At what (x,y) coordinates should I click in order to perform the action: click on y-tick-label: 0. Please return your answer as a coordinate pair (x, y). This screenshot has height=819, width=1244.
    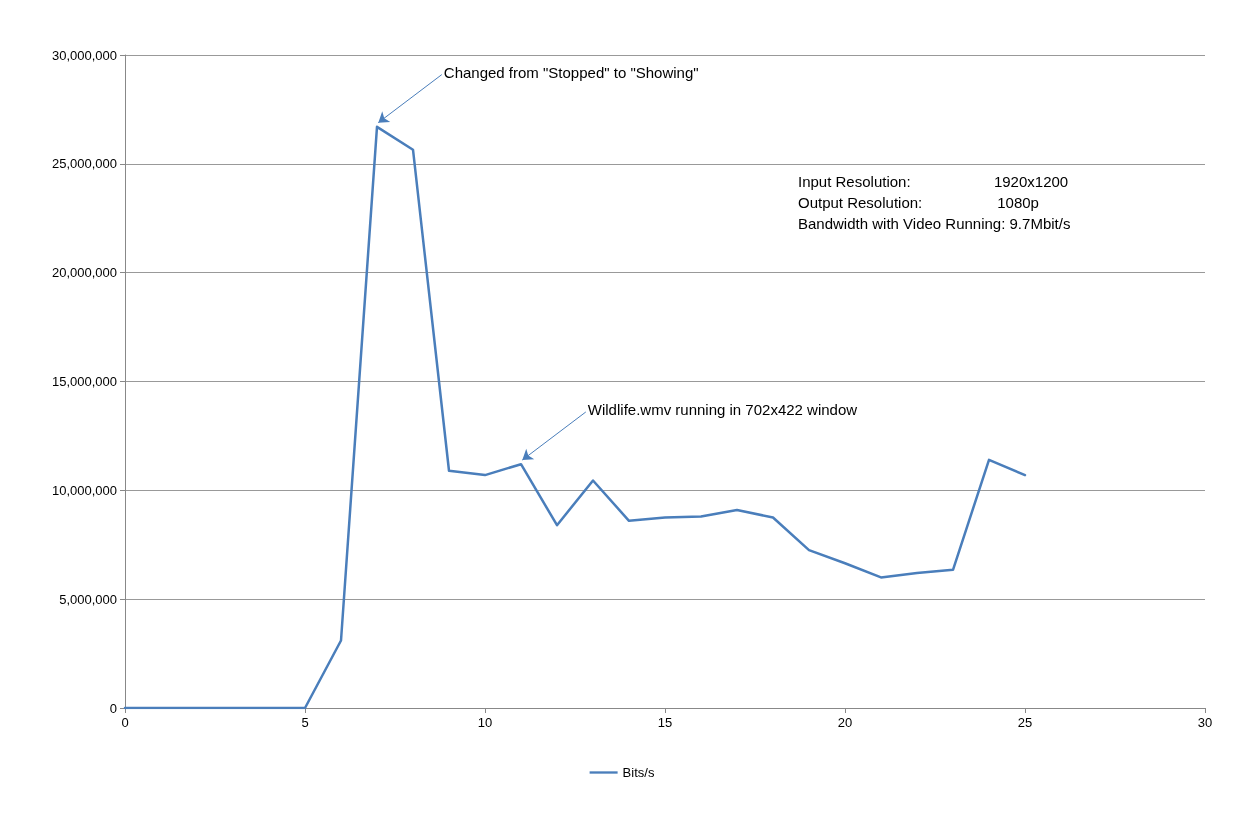
    Looking at the image, I should click on (113, 708).